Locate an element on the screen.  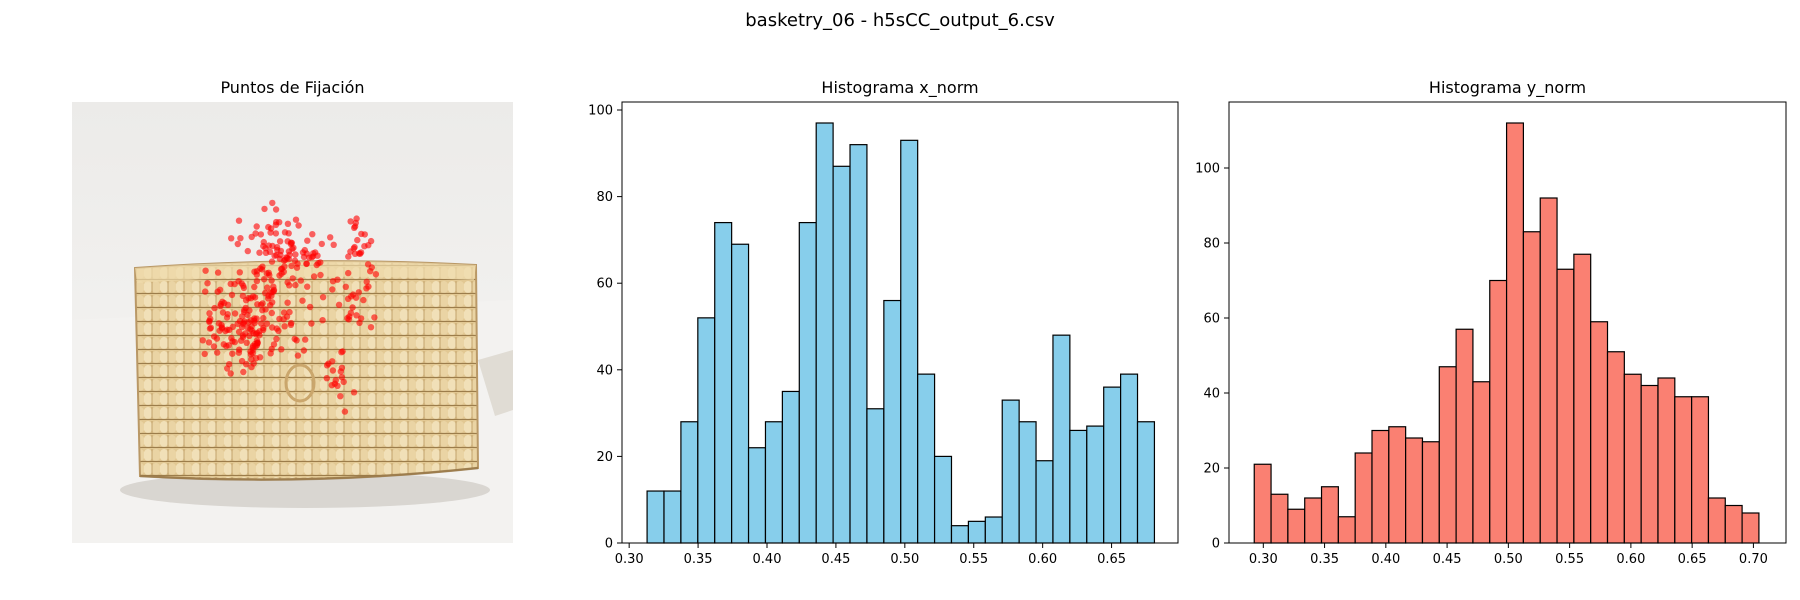
x-tick-label: 0.60 is located at coordinates (1042, 559).